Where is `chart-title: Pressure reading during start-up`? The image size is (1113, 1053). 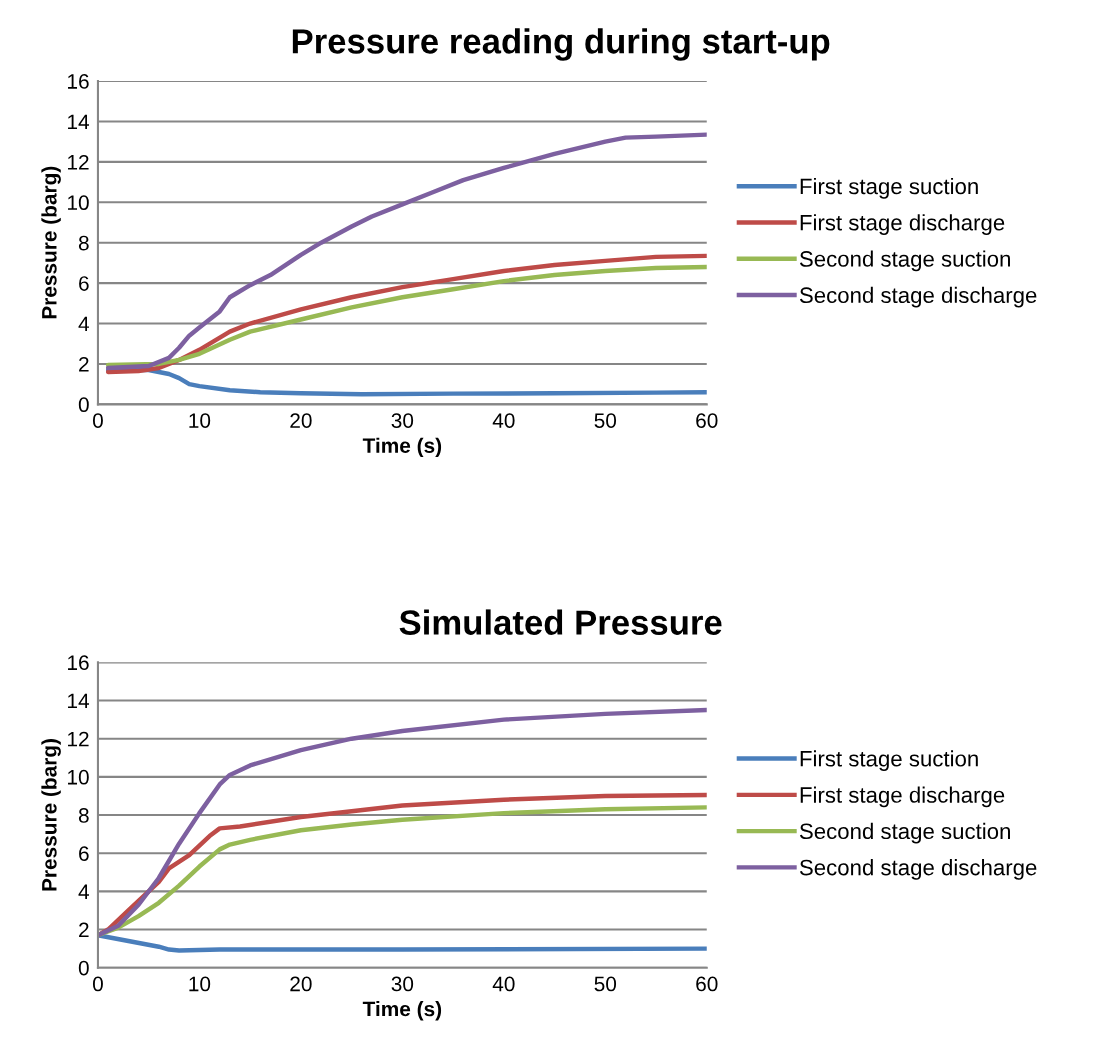 chart-title: Pressure reading during start-up is located at coordinates (561, 44).